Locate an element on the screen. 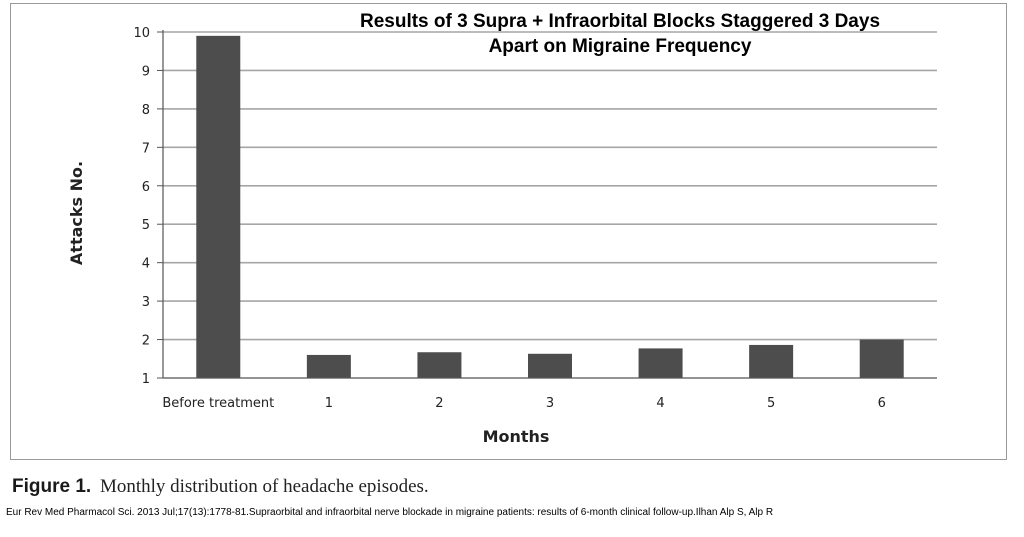  x-tick-label: Before treatment is located at coordinates (218, 403).